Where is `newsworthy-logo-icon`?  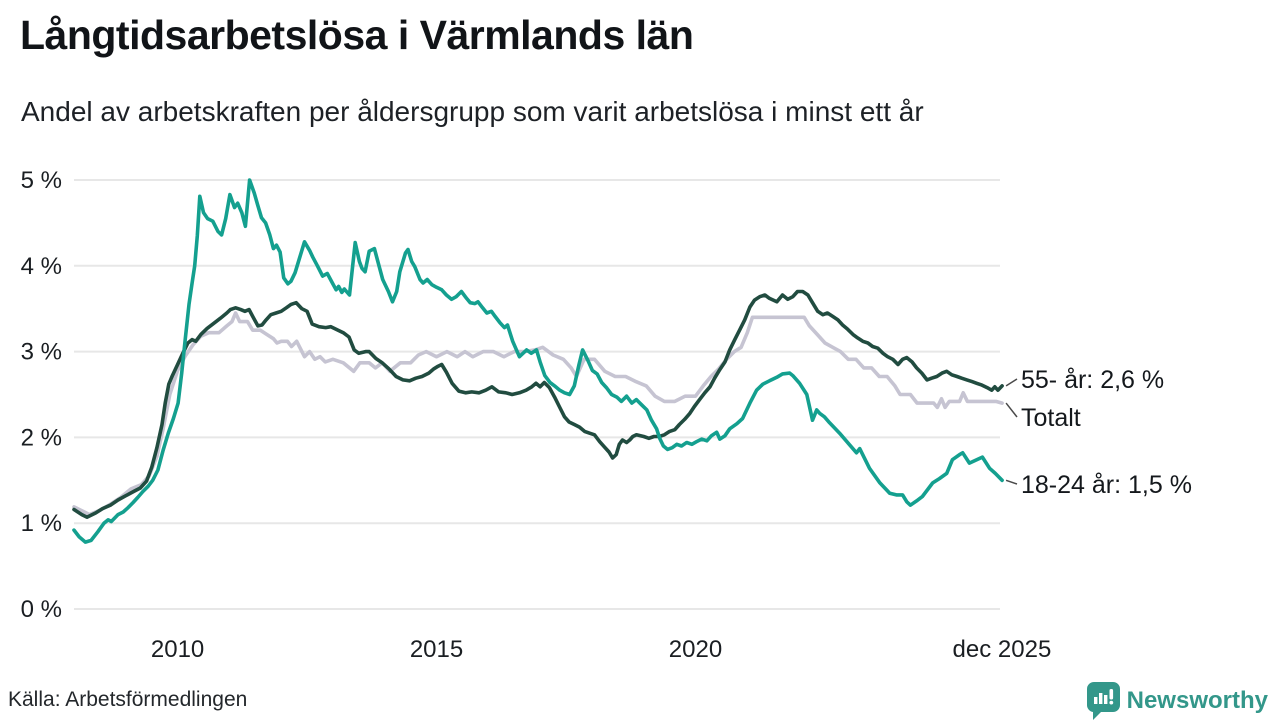
newsworthy-logo-icon is located at coordinates (1103, 701).